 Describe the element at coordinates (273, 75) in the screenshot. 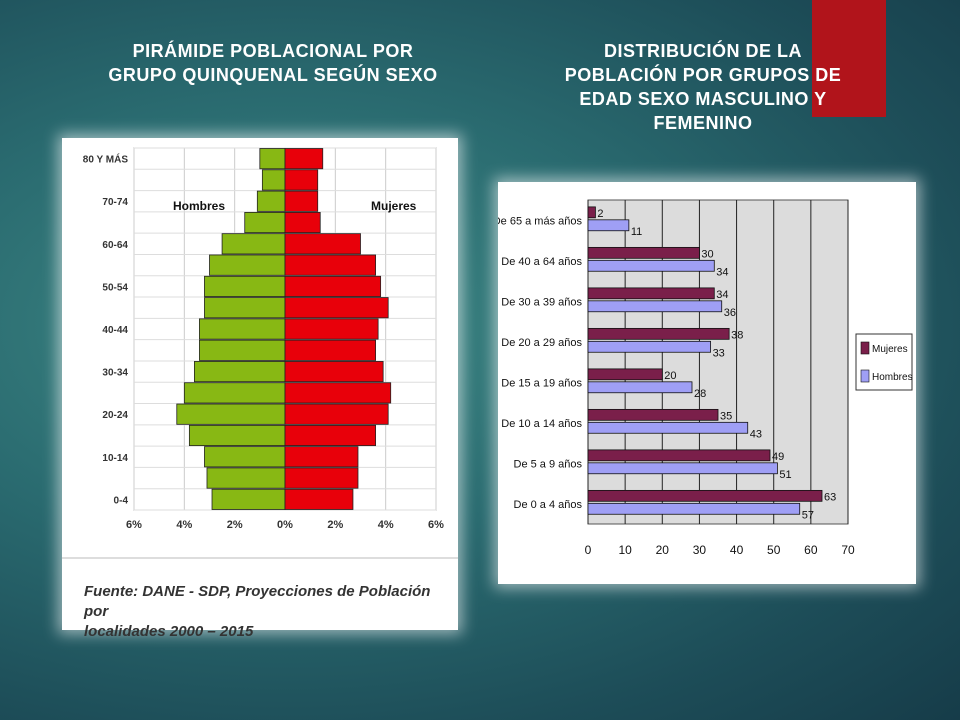

I see `pyramid-title-line: GRUPO QUINQUENAL SEGÚN SEXO` at that location.